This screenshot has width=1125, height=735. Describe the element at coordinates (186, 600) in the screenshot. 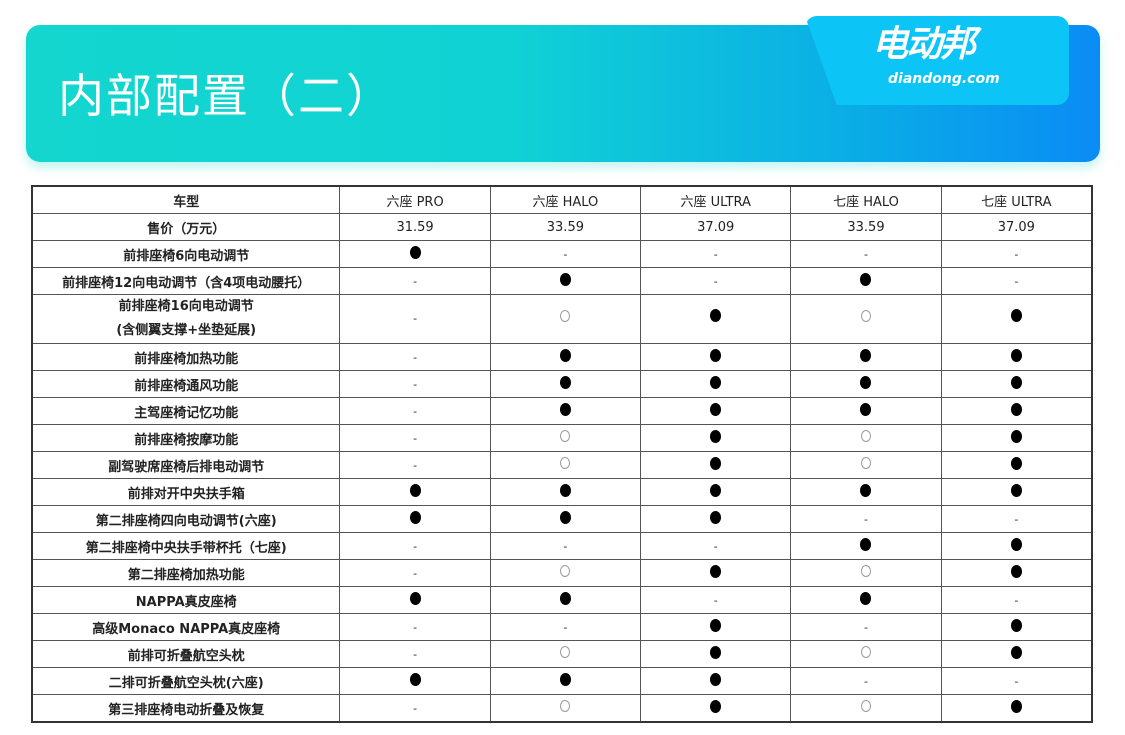

I see `feature-name: NAPPA真皮座椅` at that location.